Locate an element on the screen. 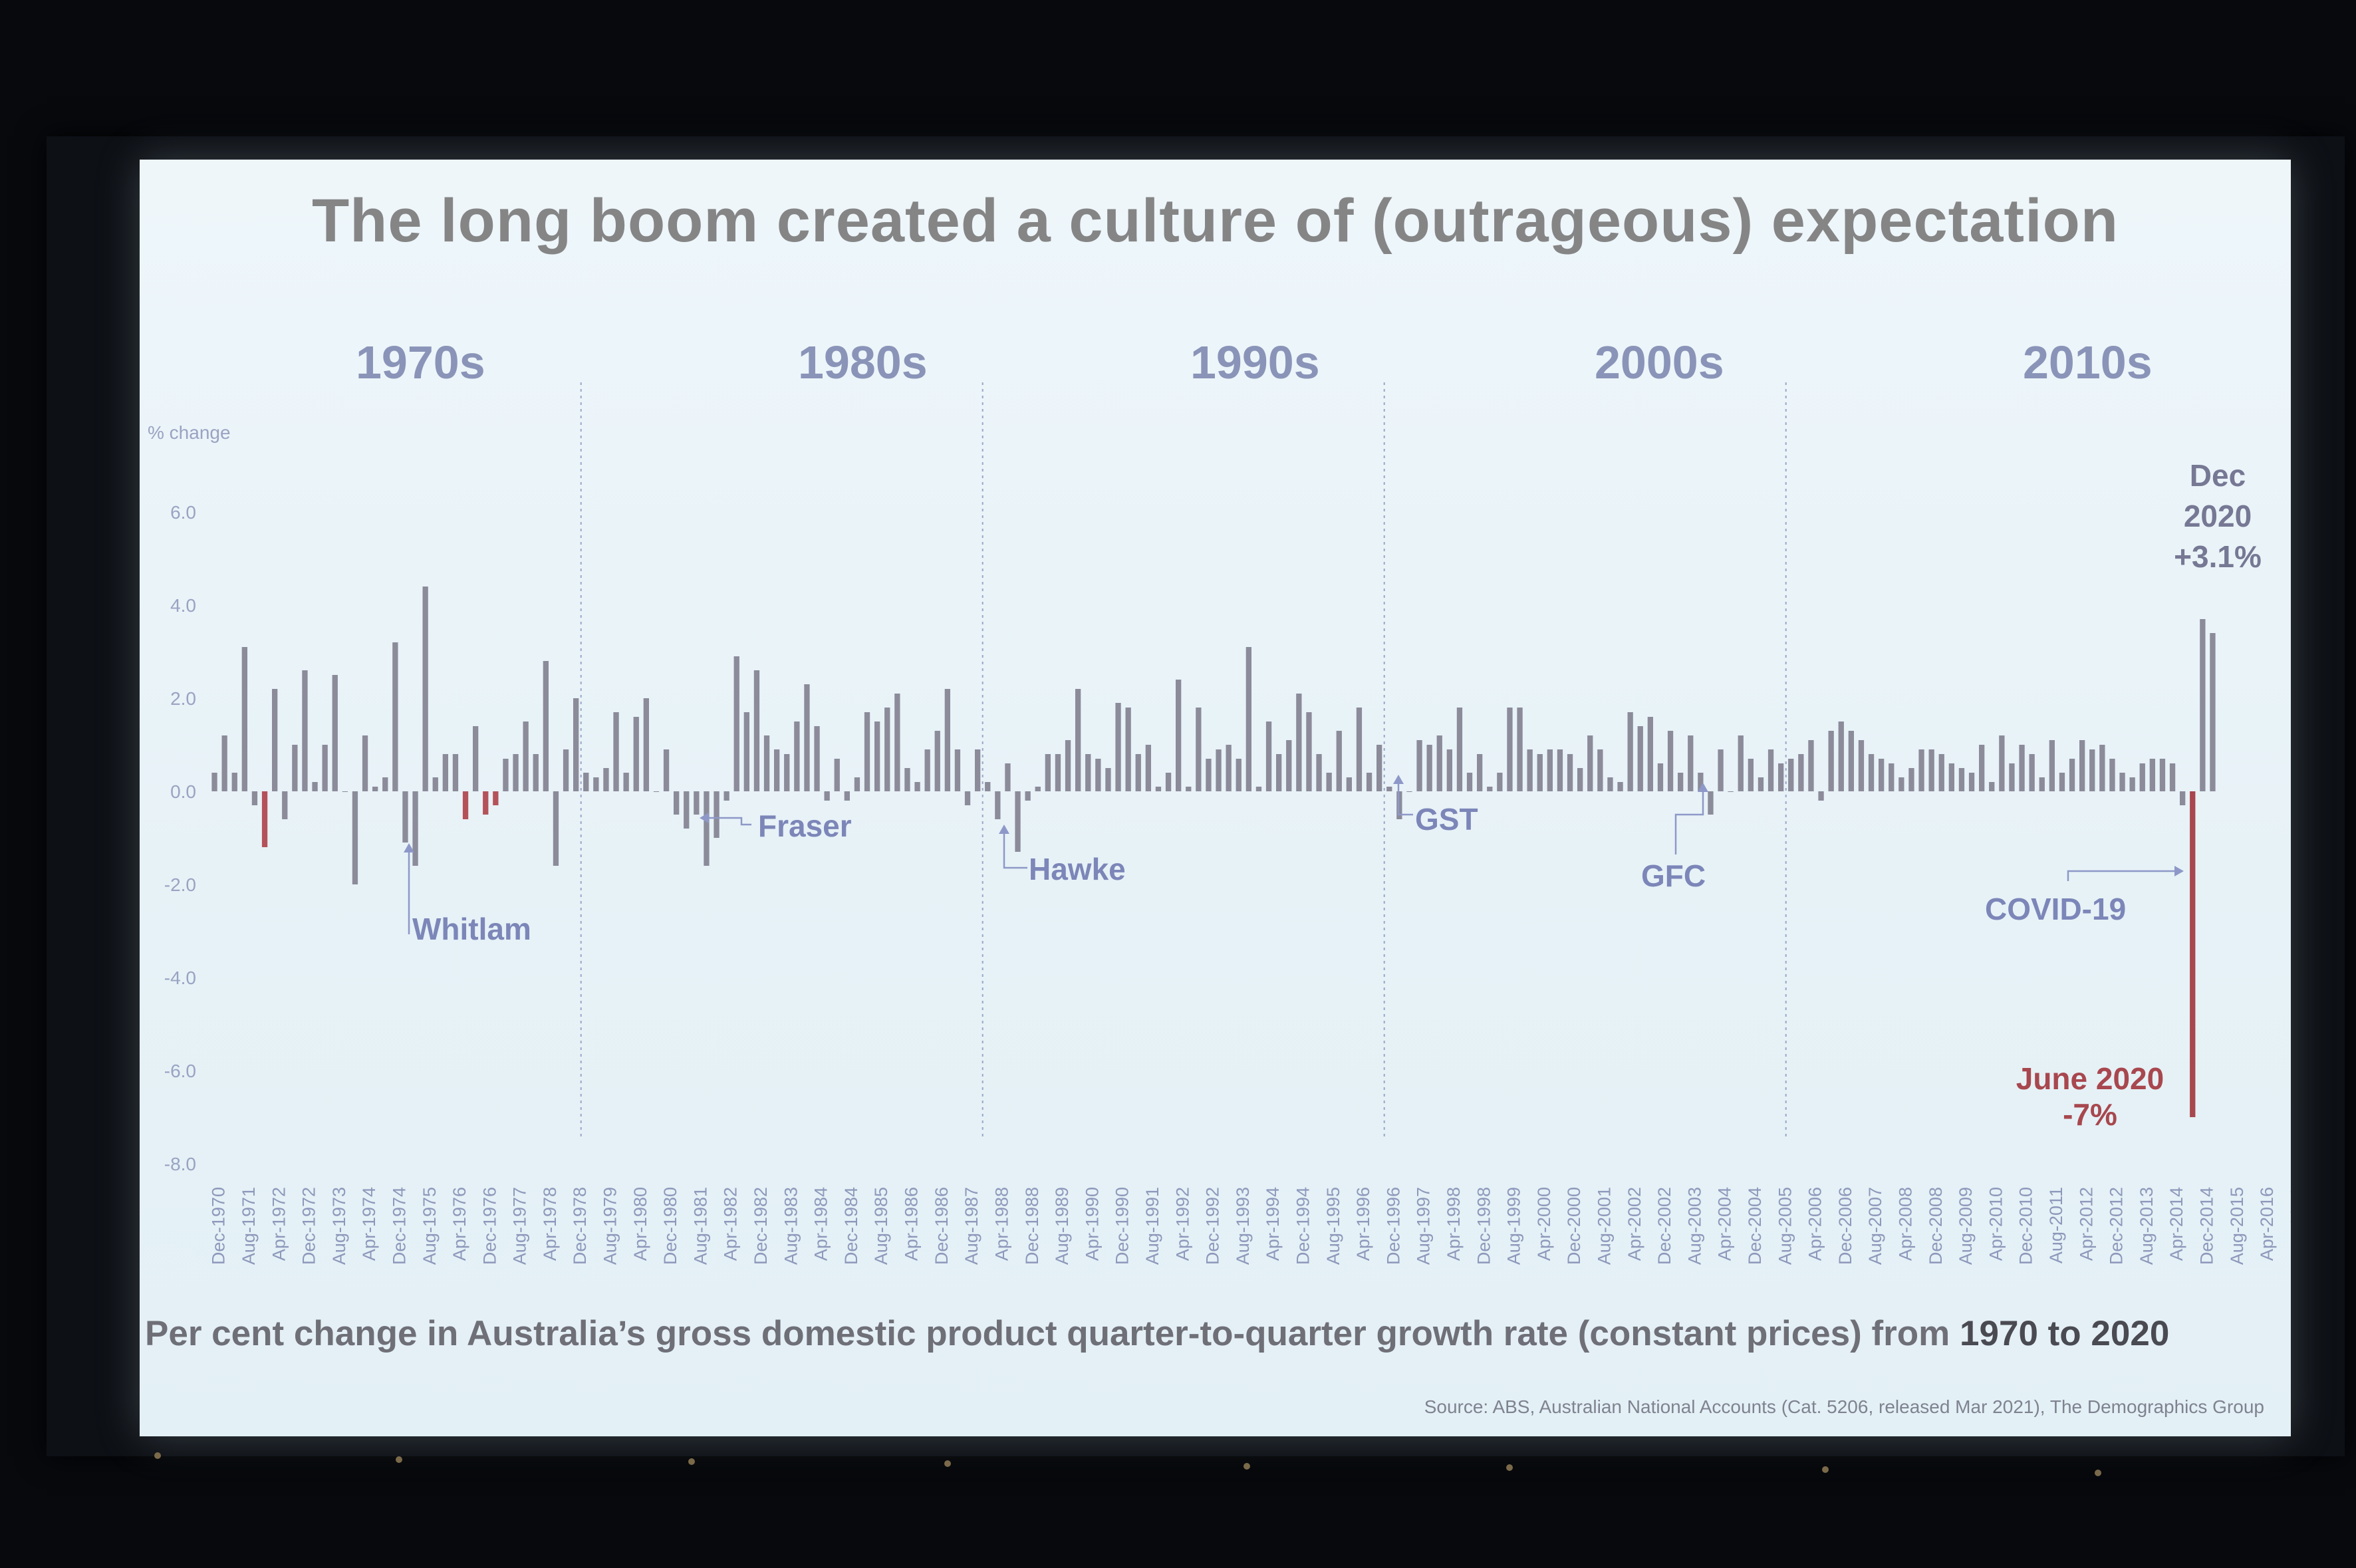 This screenshot has height=1568, width=2356. pointer-gst is located at coordinates (1405, 798).